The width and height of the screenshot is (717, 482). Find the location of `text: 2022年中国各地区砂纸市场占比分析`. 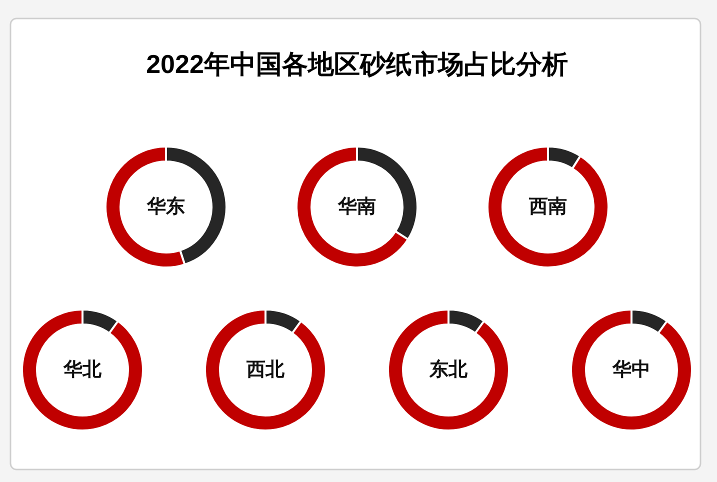

text: 2022年中国各地区砂纸市场占比分析 is located at coordinates (357, 64).